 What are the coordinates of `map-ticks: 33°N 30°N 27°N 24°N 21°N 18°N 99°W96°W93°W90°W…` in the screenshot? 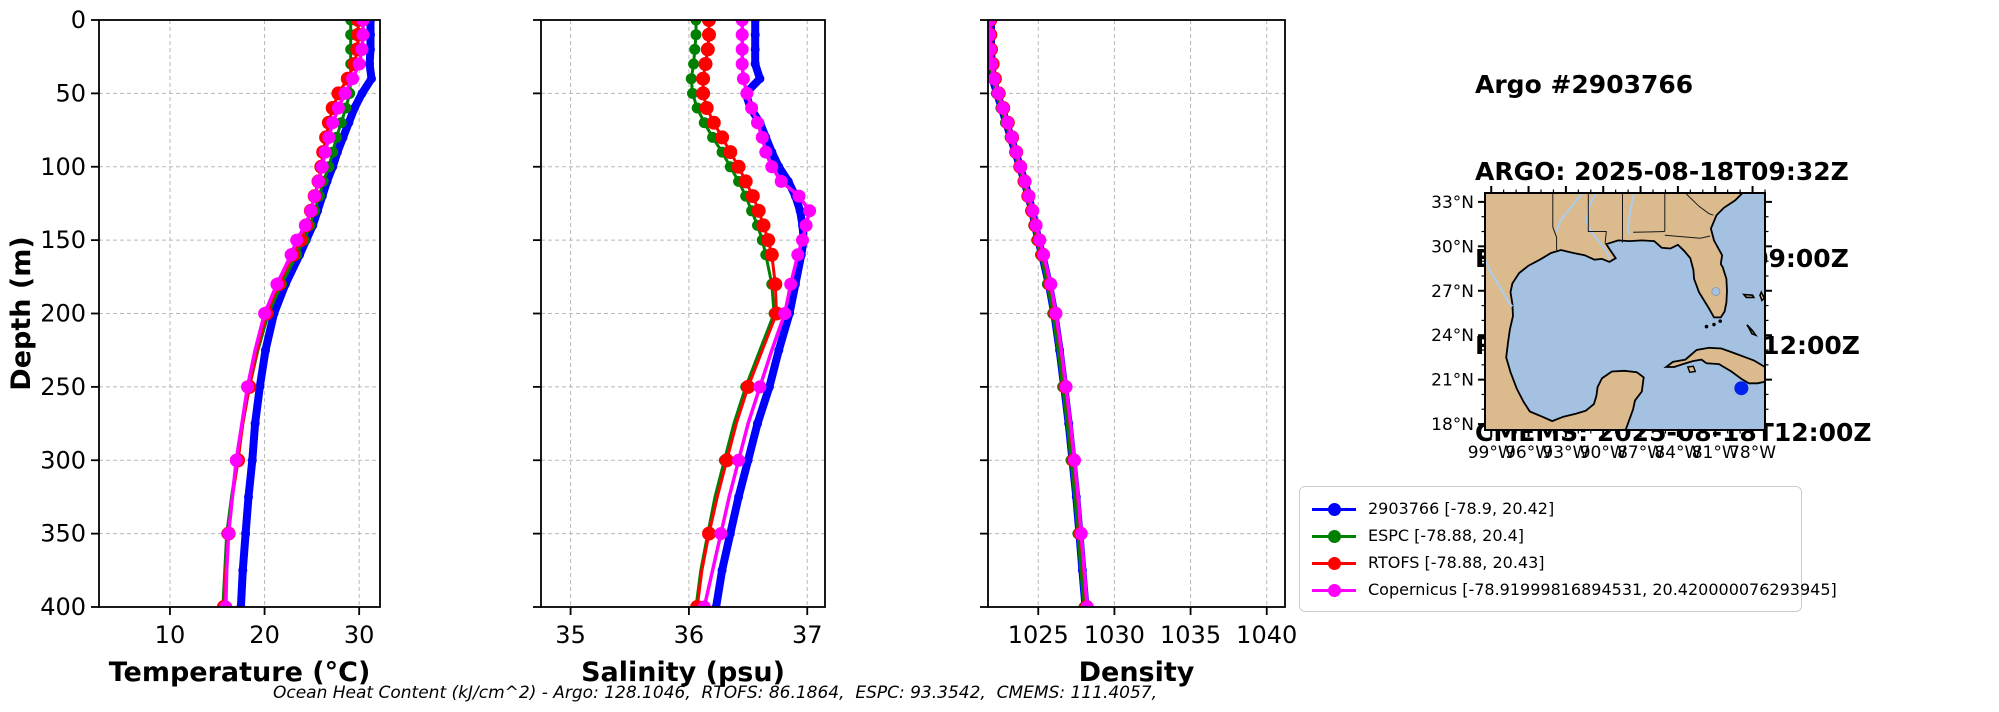 It's located at (1603, 324).